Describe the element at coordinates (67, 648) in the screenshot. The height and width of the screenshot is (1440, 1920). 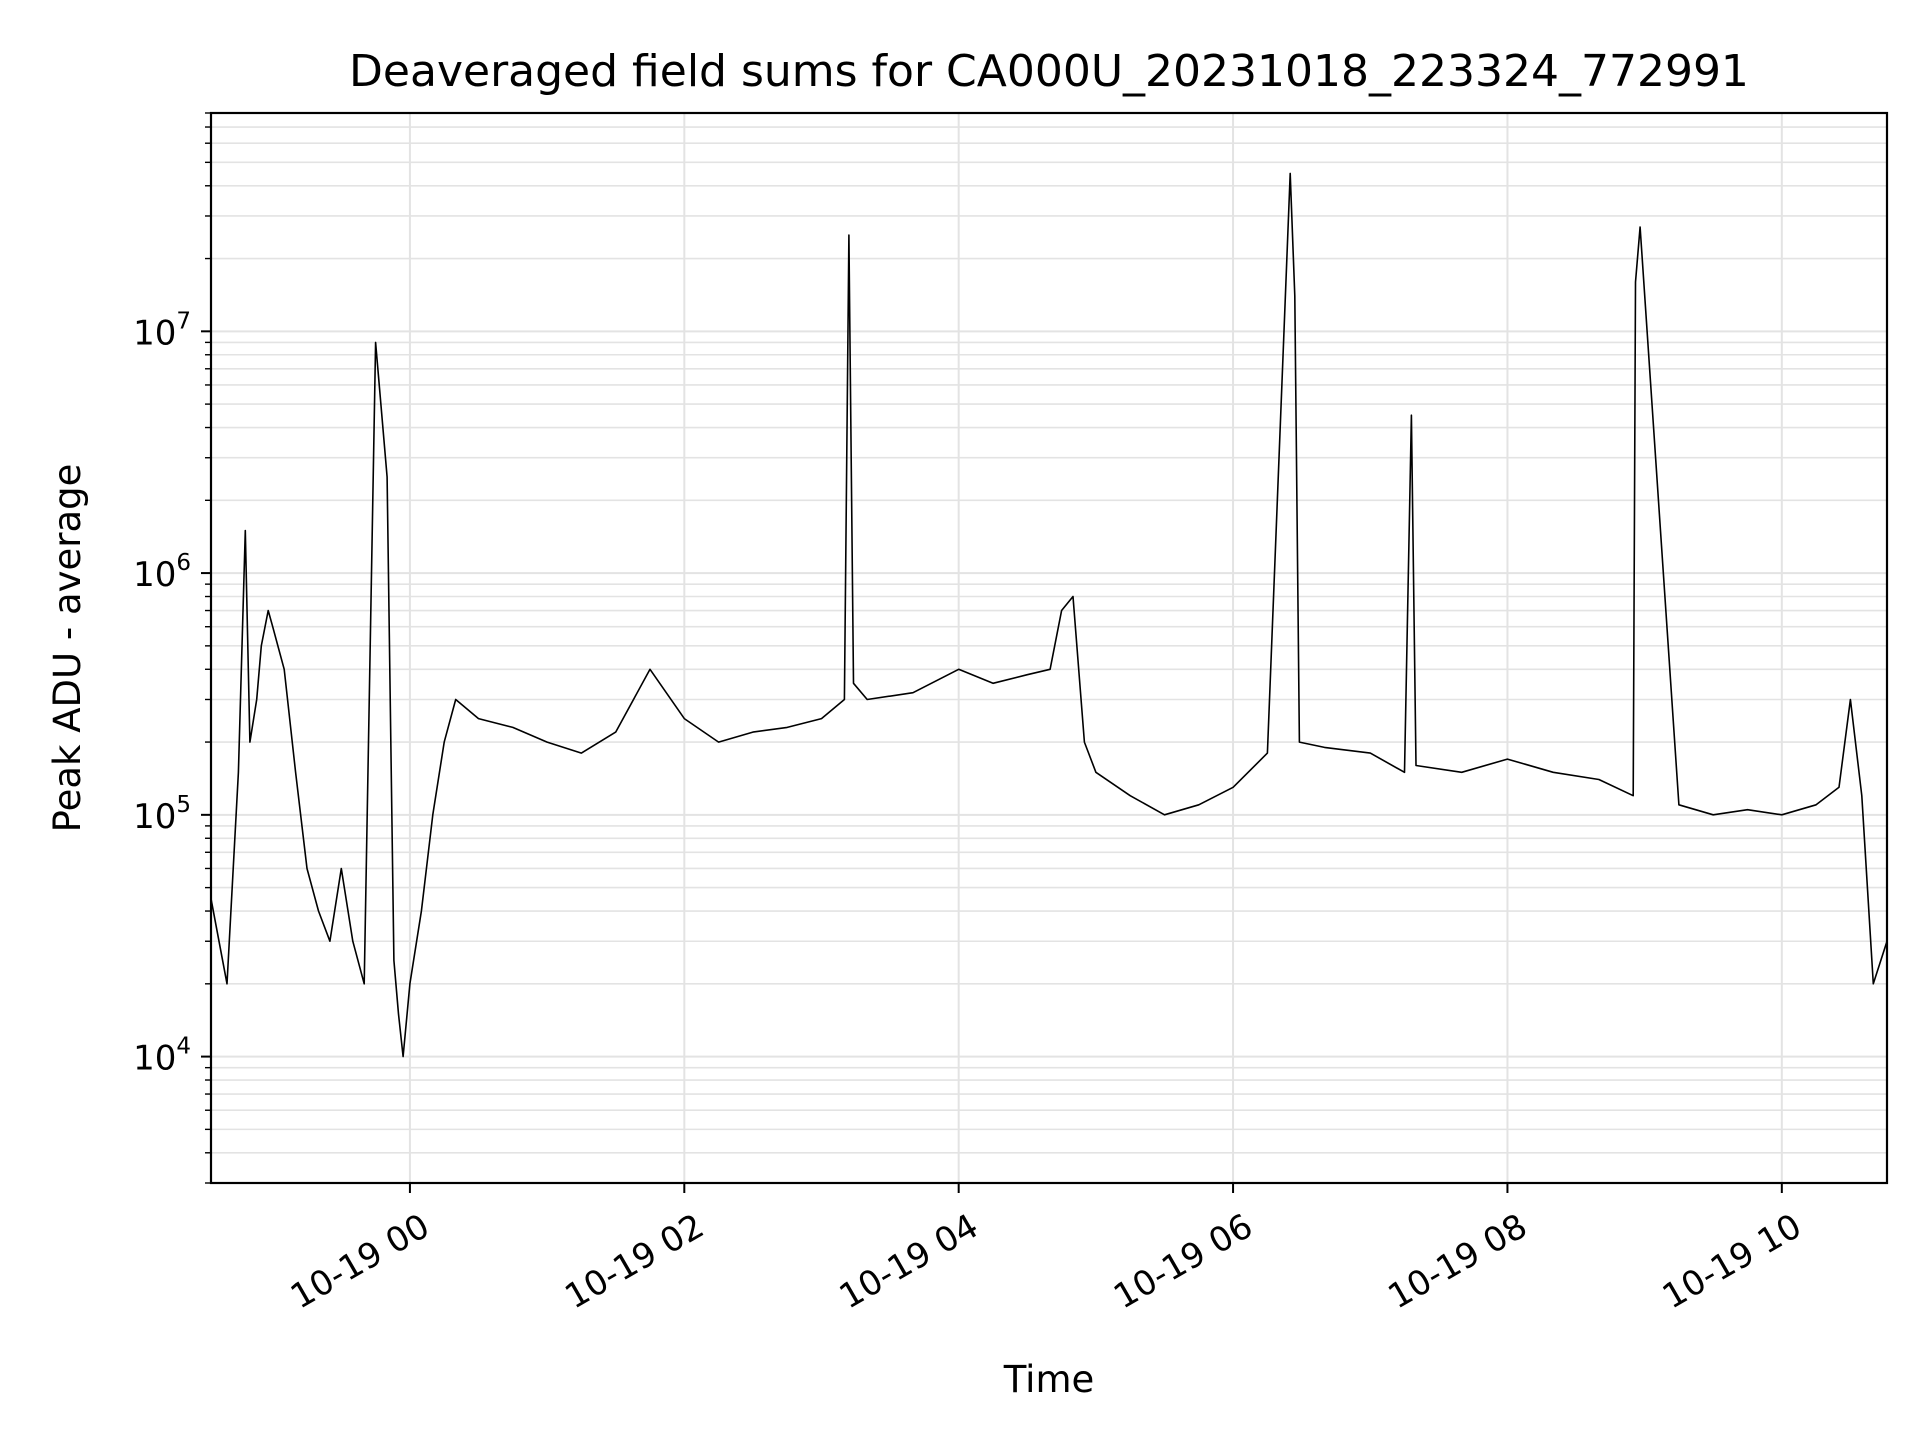
I see `y-axis-label: Peak ADU - average` at that location.